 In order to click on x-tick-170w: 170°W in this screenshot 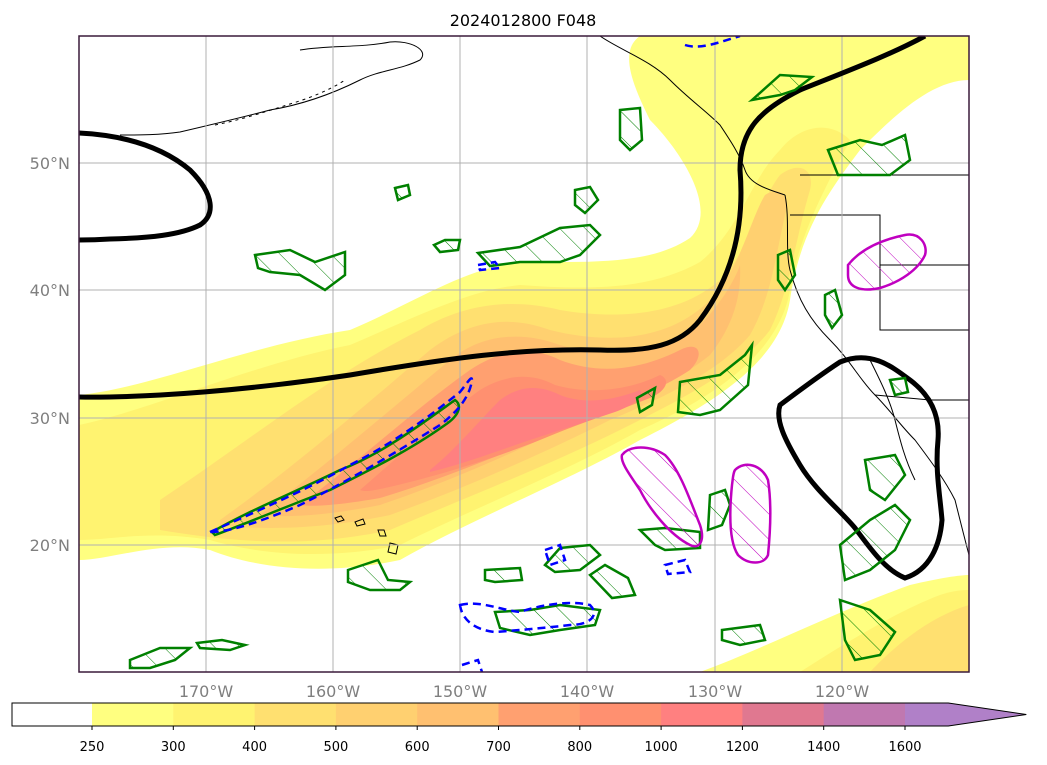, I will do `click(206, 691)`.